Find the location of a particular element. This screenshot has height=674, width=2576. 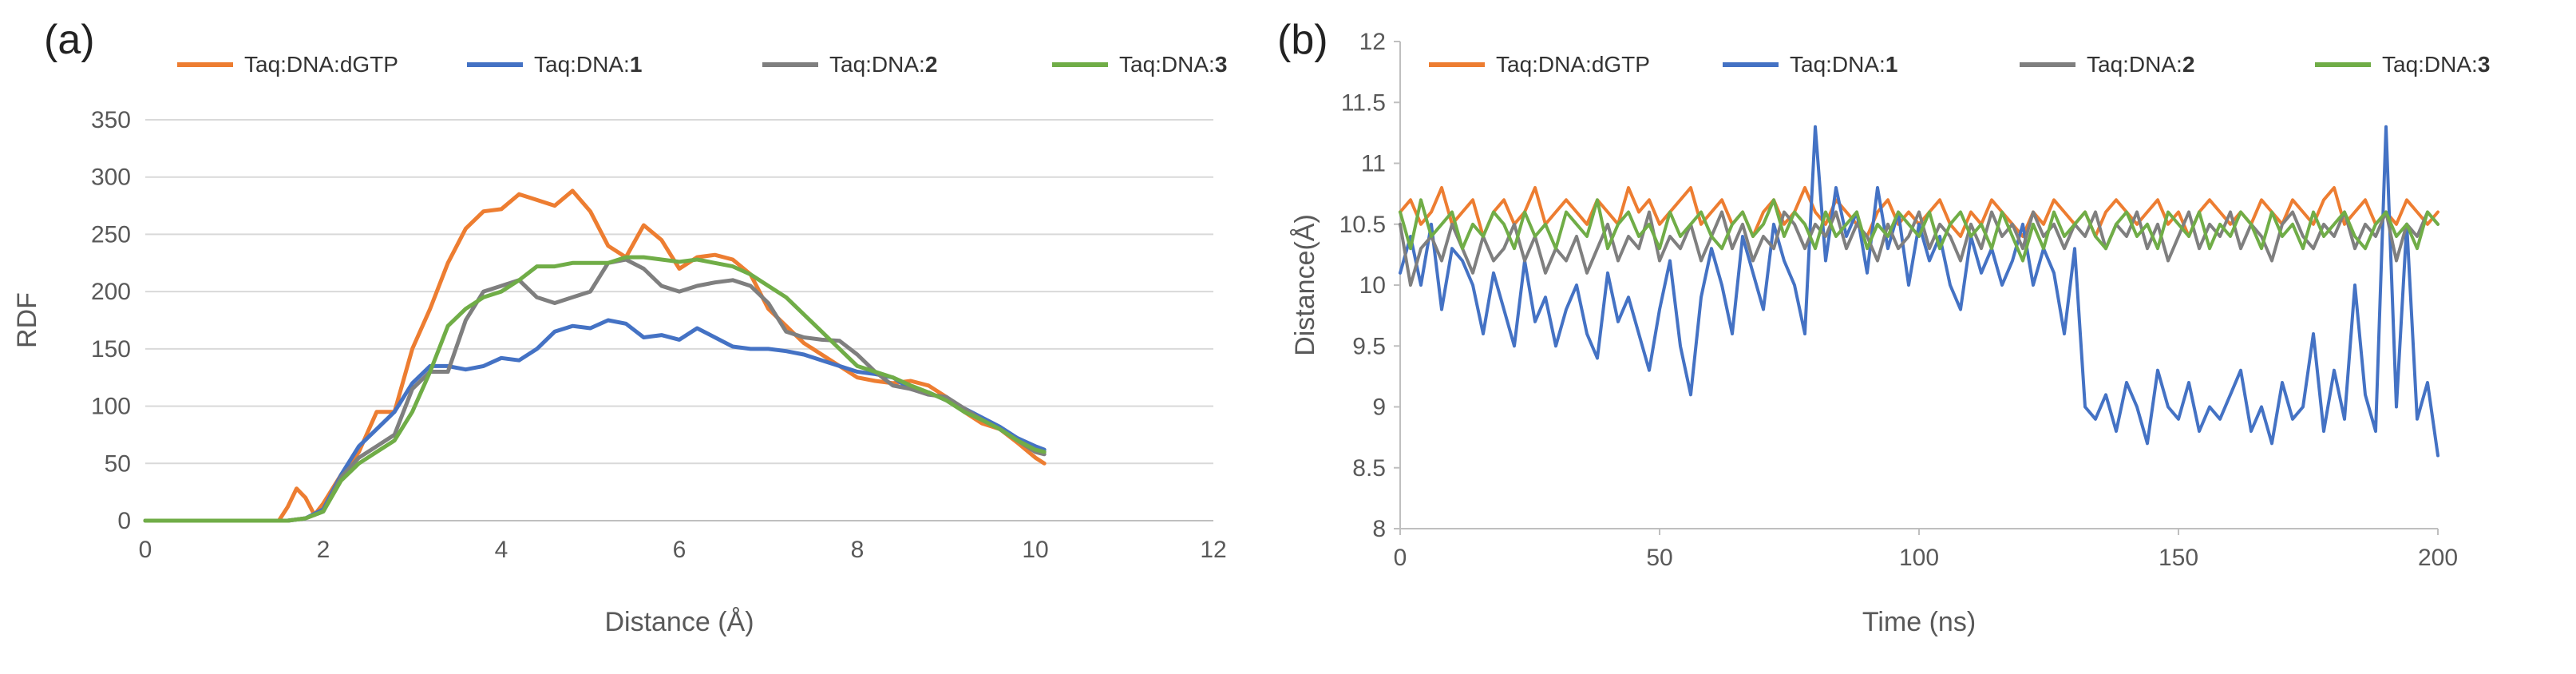

chart0-legend-label-suffix: dGTP is located at coordinates (369, 64).